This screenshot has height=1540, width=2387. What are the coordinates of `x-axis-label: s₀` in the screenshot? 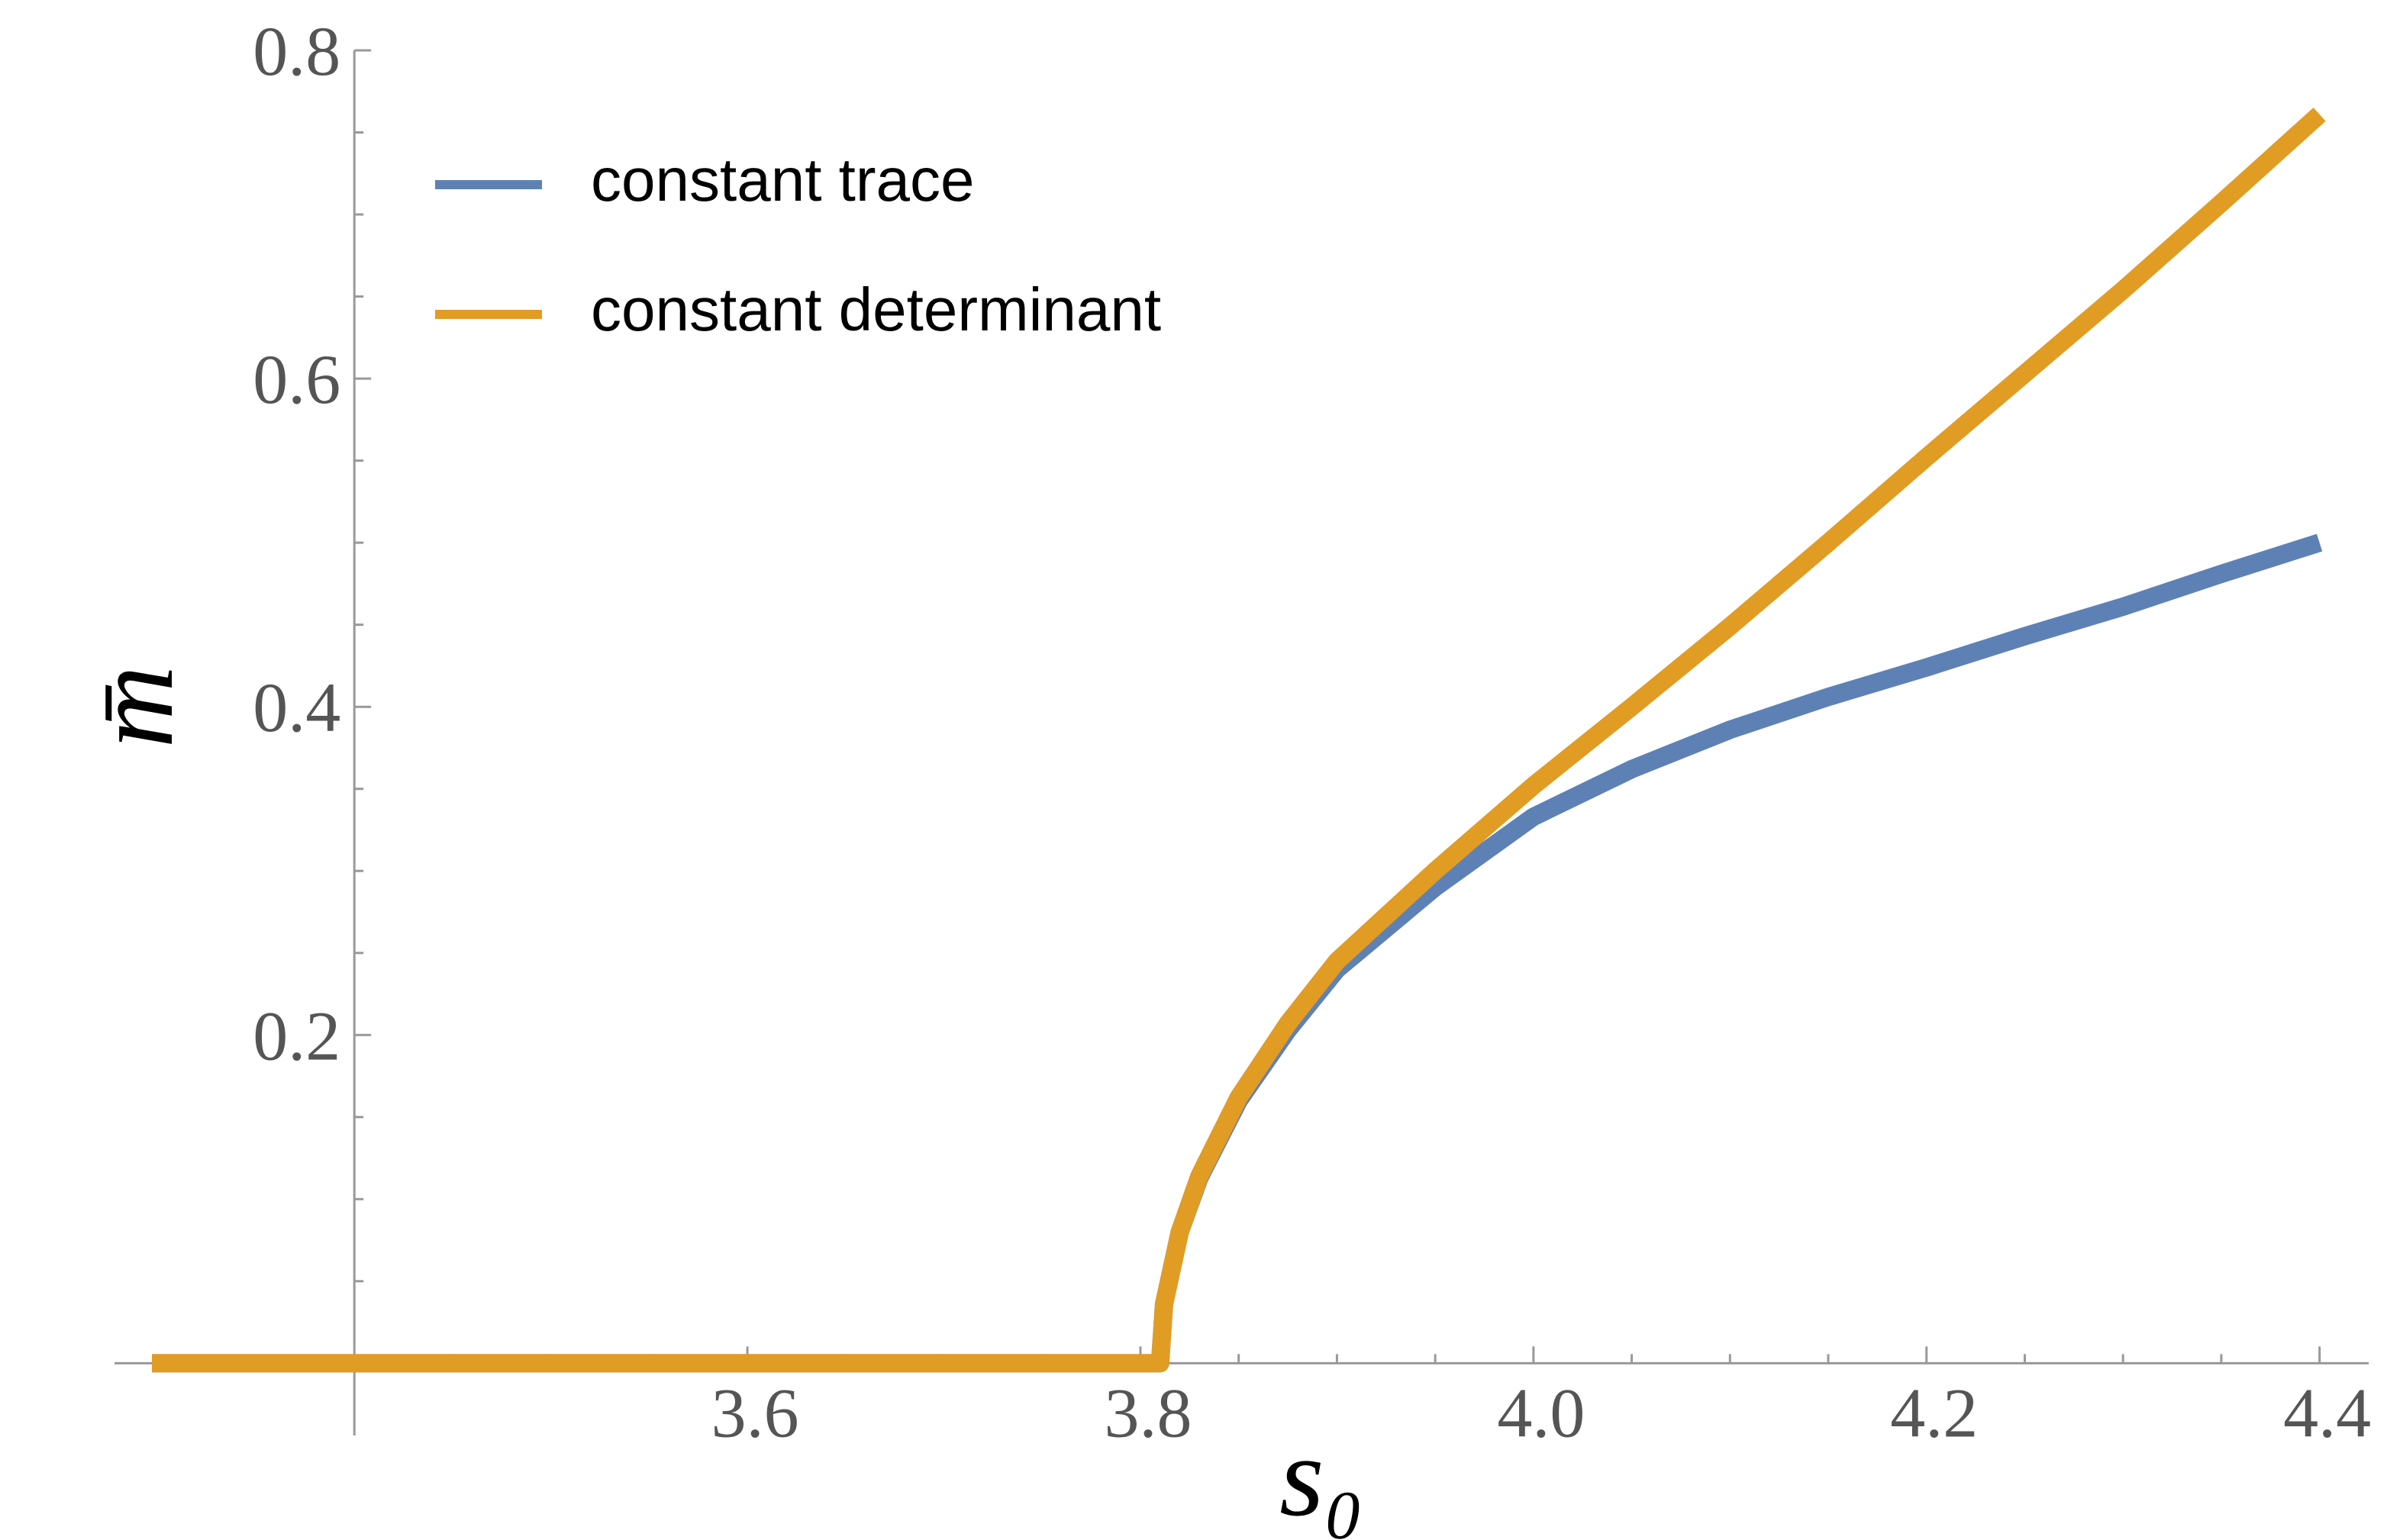 It's located at (1321, 1477).